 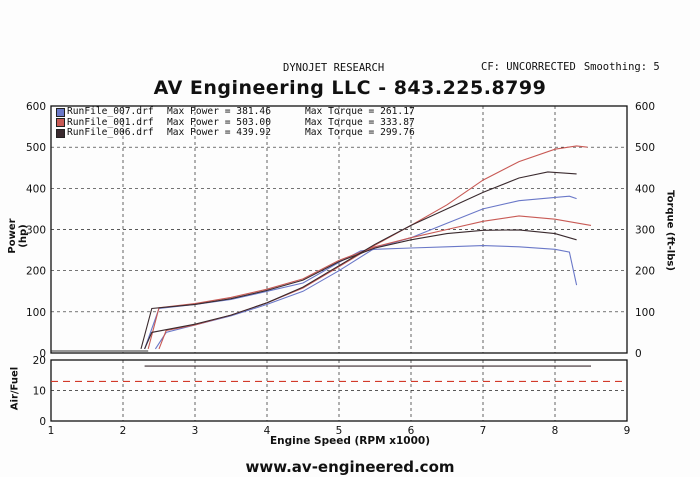 What do you see at coordinates (110, 122) in the screenshot?
I see `legend-file: RunFile_001.drf` at bounding box center [110, 122].